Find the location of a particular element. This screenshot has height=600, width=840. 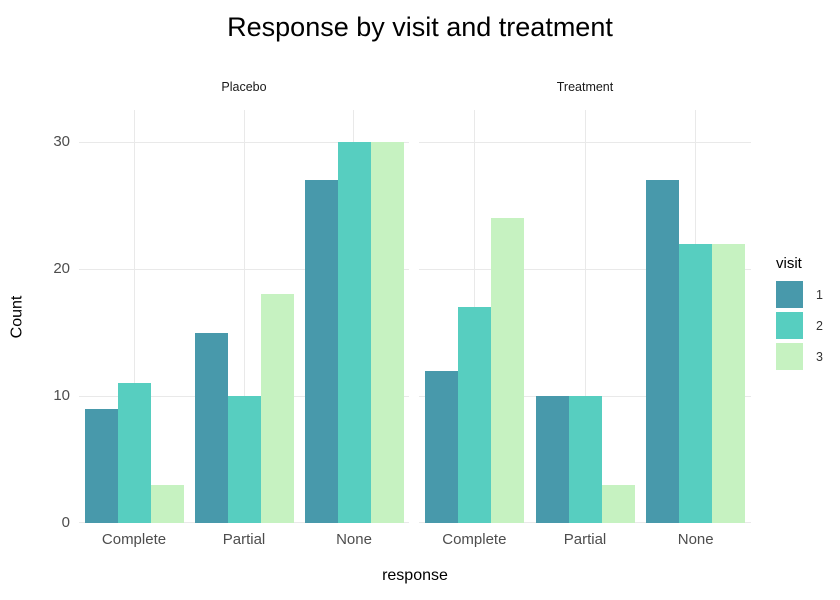

bar-treatment-partial-visit2 is located at coordinates (585, 459).